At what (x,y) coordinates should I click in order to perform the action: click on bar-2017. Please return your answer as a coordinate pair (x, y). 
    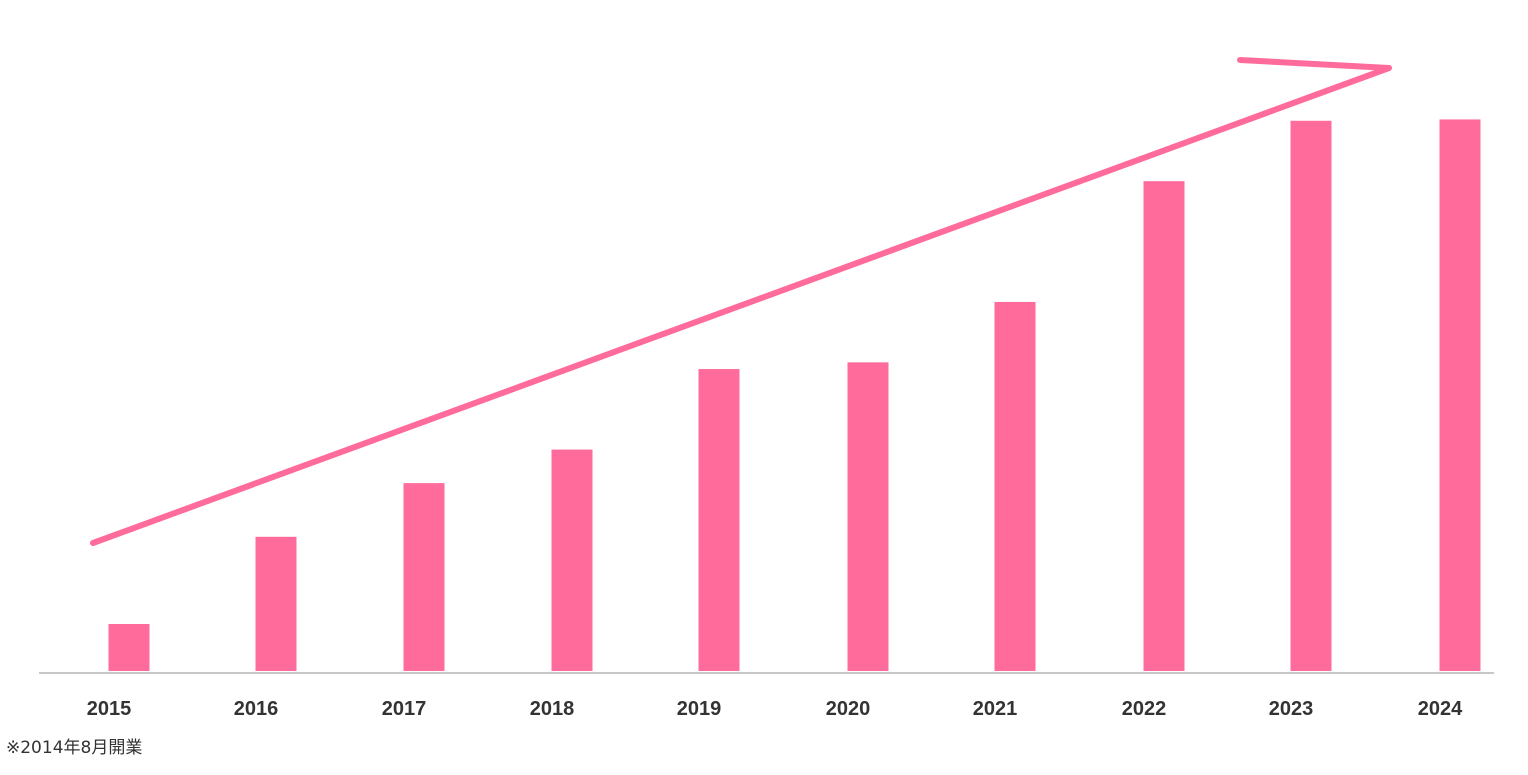
    Looking at the image, I should click on (424, 577).